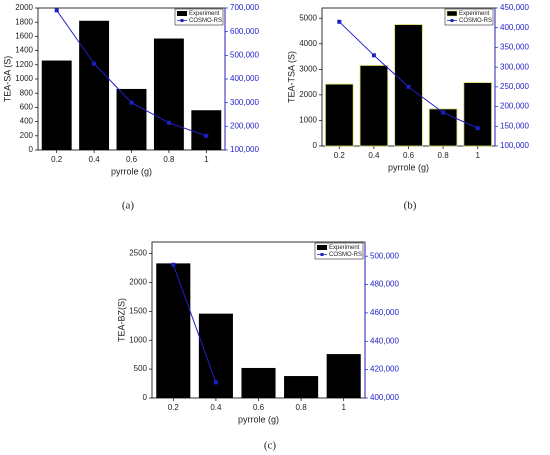 The height and width of the screenshot is (455, 550). I want to click on y2-tick-label: 420,000, so click(384, 369).